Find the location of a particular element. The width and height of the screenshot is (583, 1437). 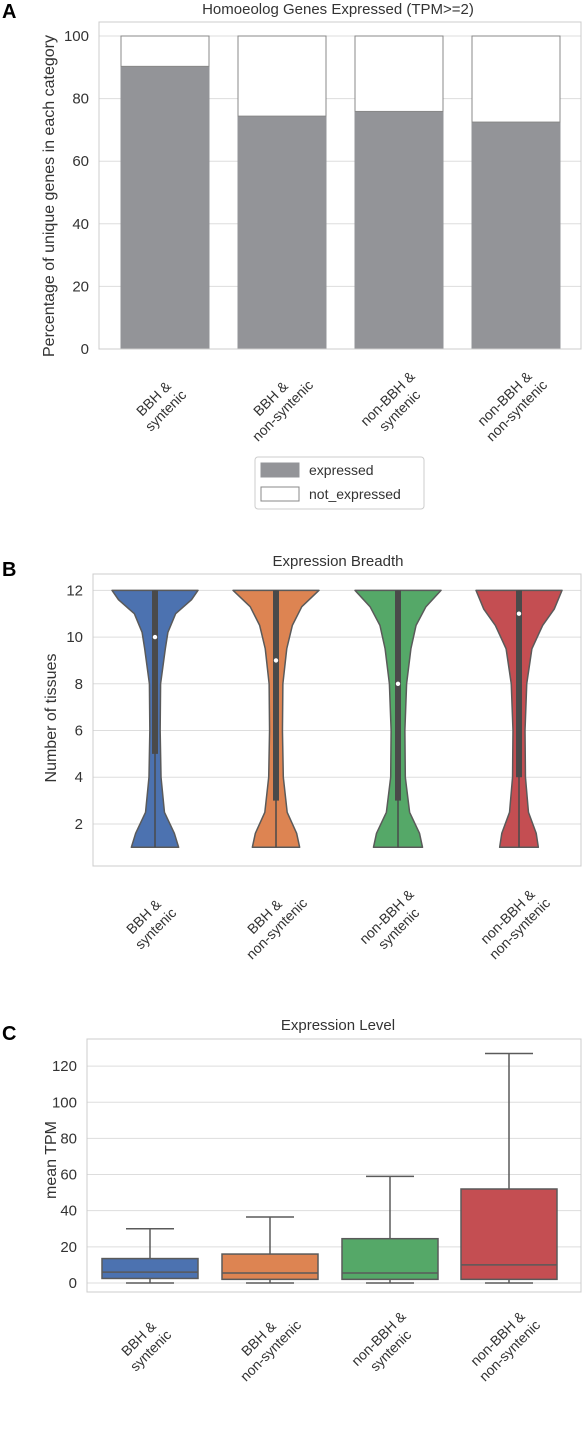

panel-a-y-tick-label: 20 is located at coordinates (80, 286).